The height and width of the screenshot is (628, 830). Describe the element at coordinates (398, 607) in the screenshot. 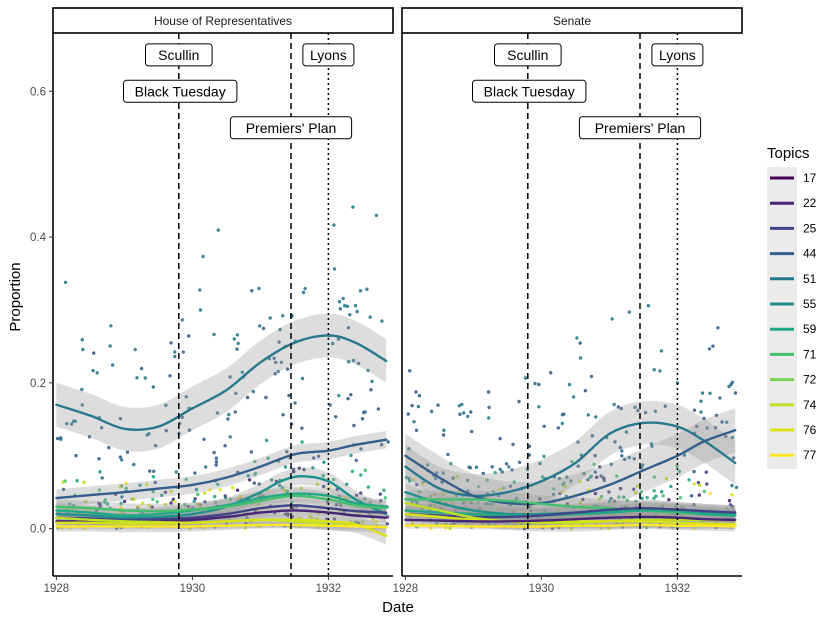

I see `x-axis-title: Date` at that location.